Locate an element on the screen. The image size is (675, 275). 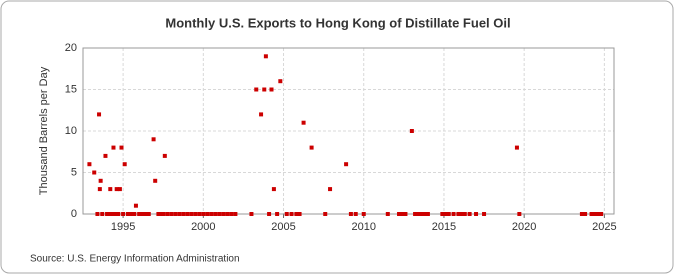
x-tick-label: 2020 is located at coordinates (524, 227).